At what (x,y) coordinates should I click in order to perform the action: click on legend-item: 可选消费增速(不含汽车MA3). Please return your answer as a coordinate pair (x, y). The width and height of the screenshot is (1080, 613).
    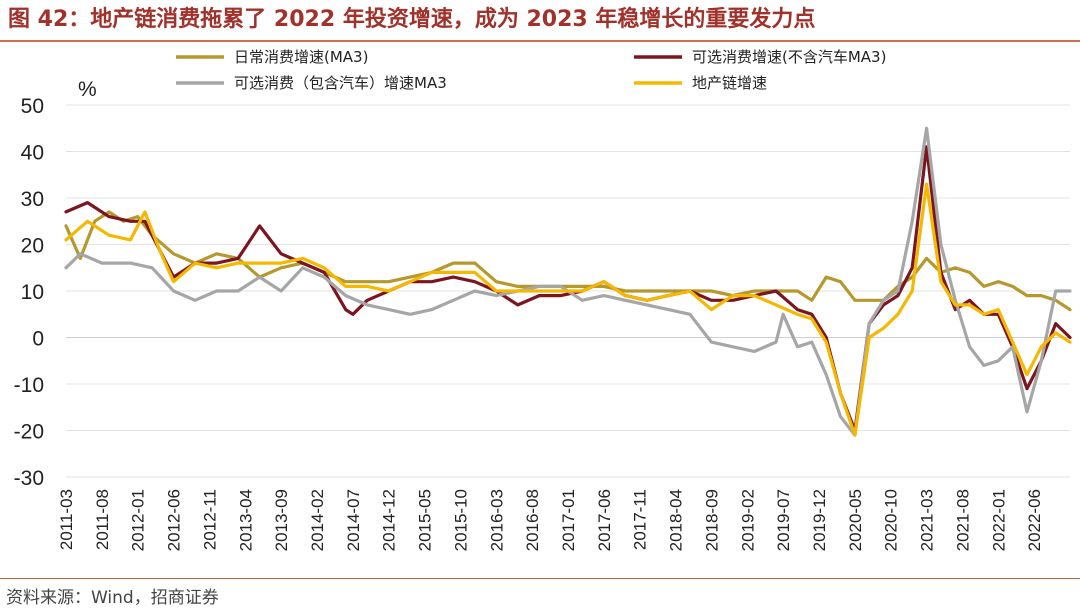
    Looking at the image, I should click on (760, 57).